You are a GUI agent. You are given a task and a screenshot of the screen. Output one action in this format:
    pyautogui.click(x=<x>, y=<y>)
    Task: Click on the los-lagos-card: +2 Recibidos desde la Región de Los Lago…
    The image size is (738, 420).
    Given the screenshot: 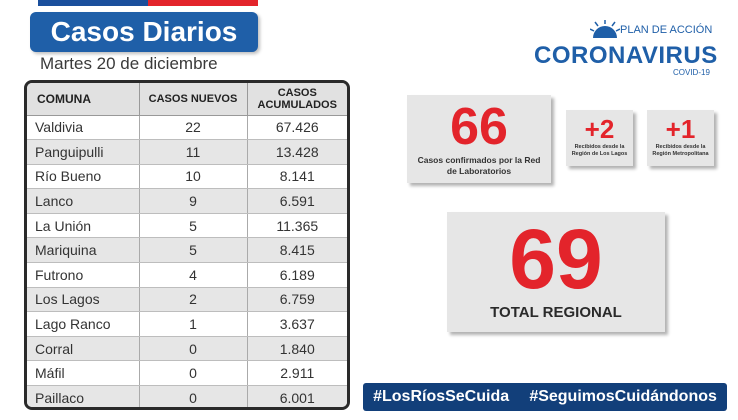 What is the action you would take?
    pyautogui.click(x=599, y=138)
    